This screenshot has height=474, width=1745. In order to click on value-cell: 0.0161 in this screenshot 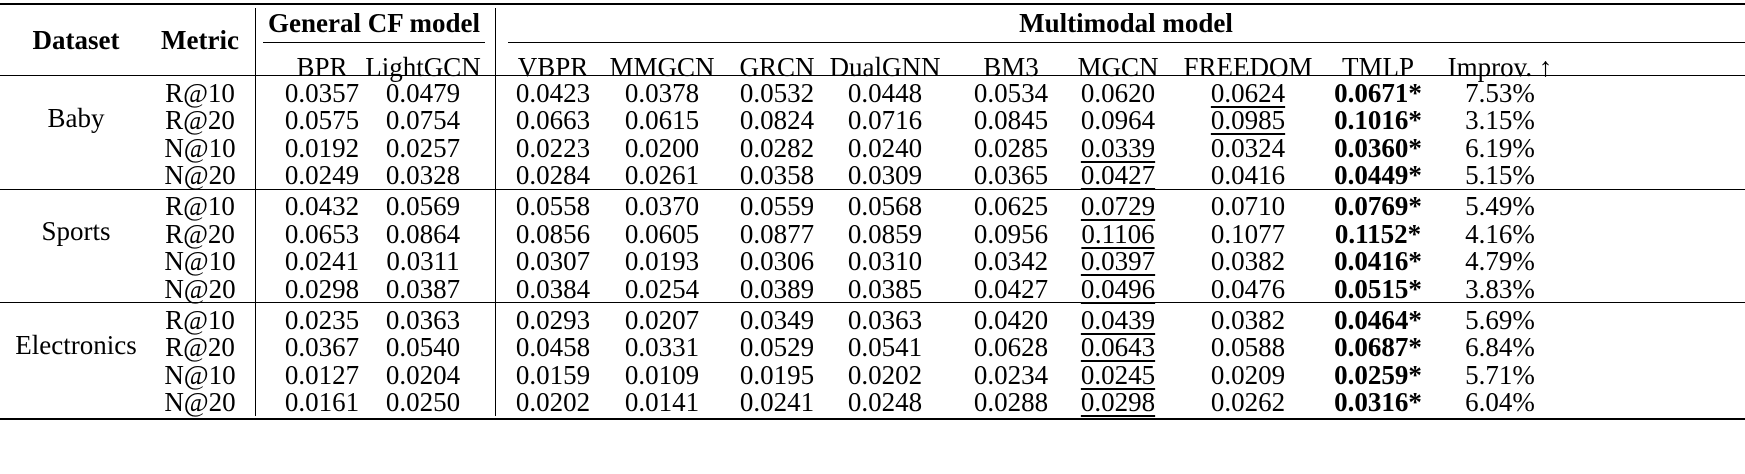, I will do `click(322, 402)`.